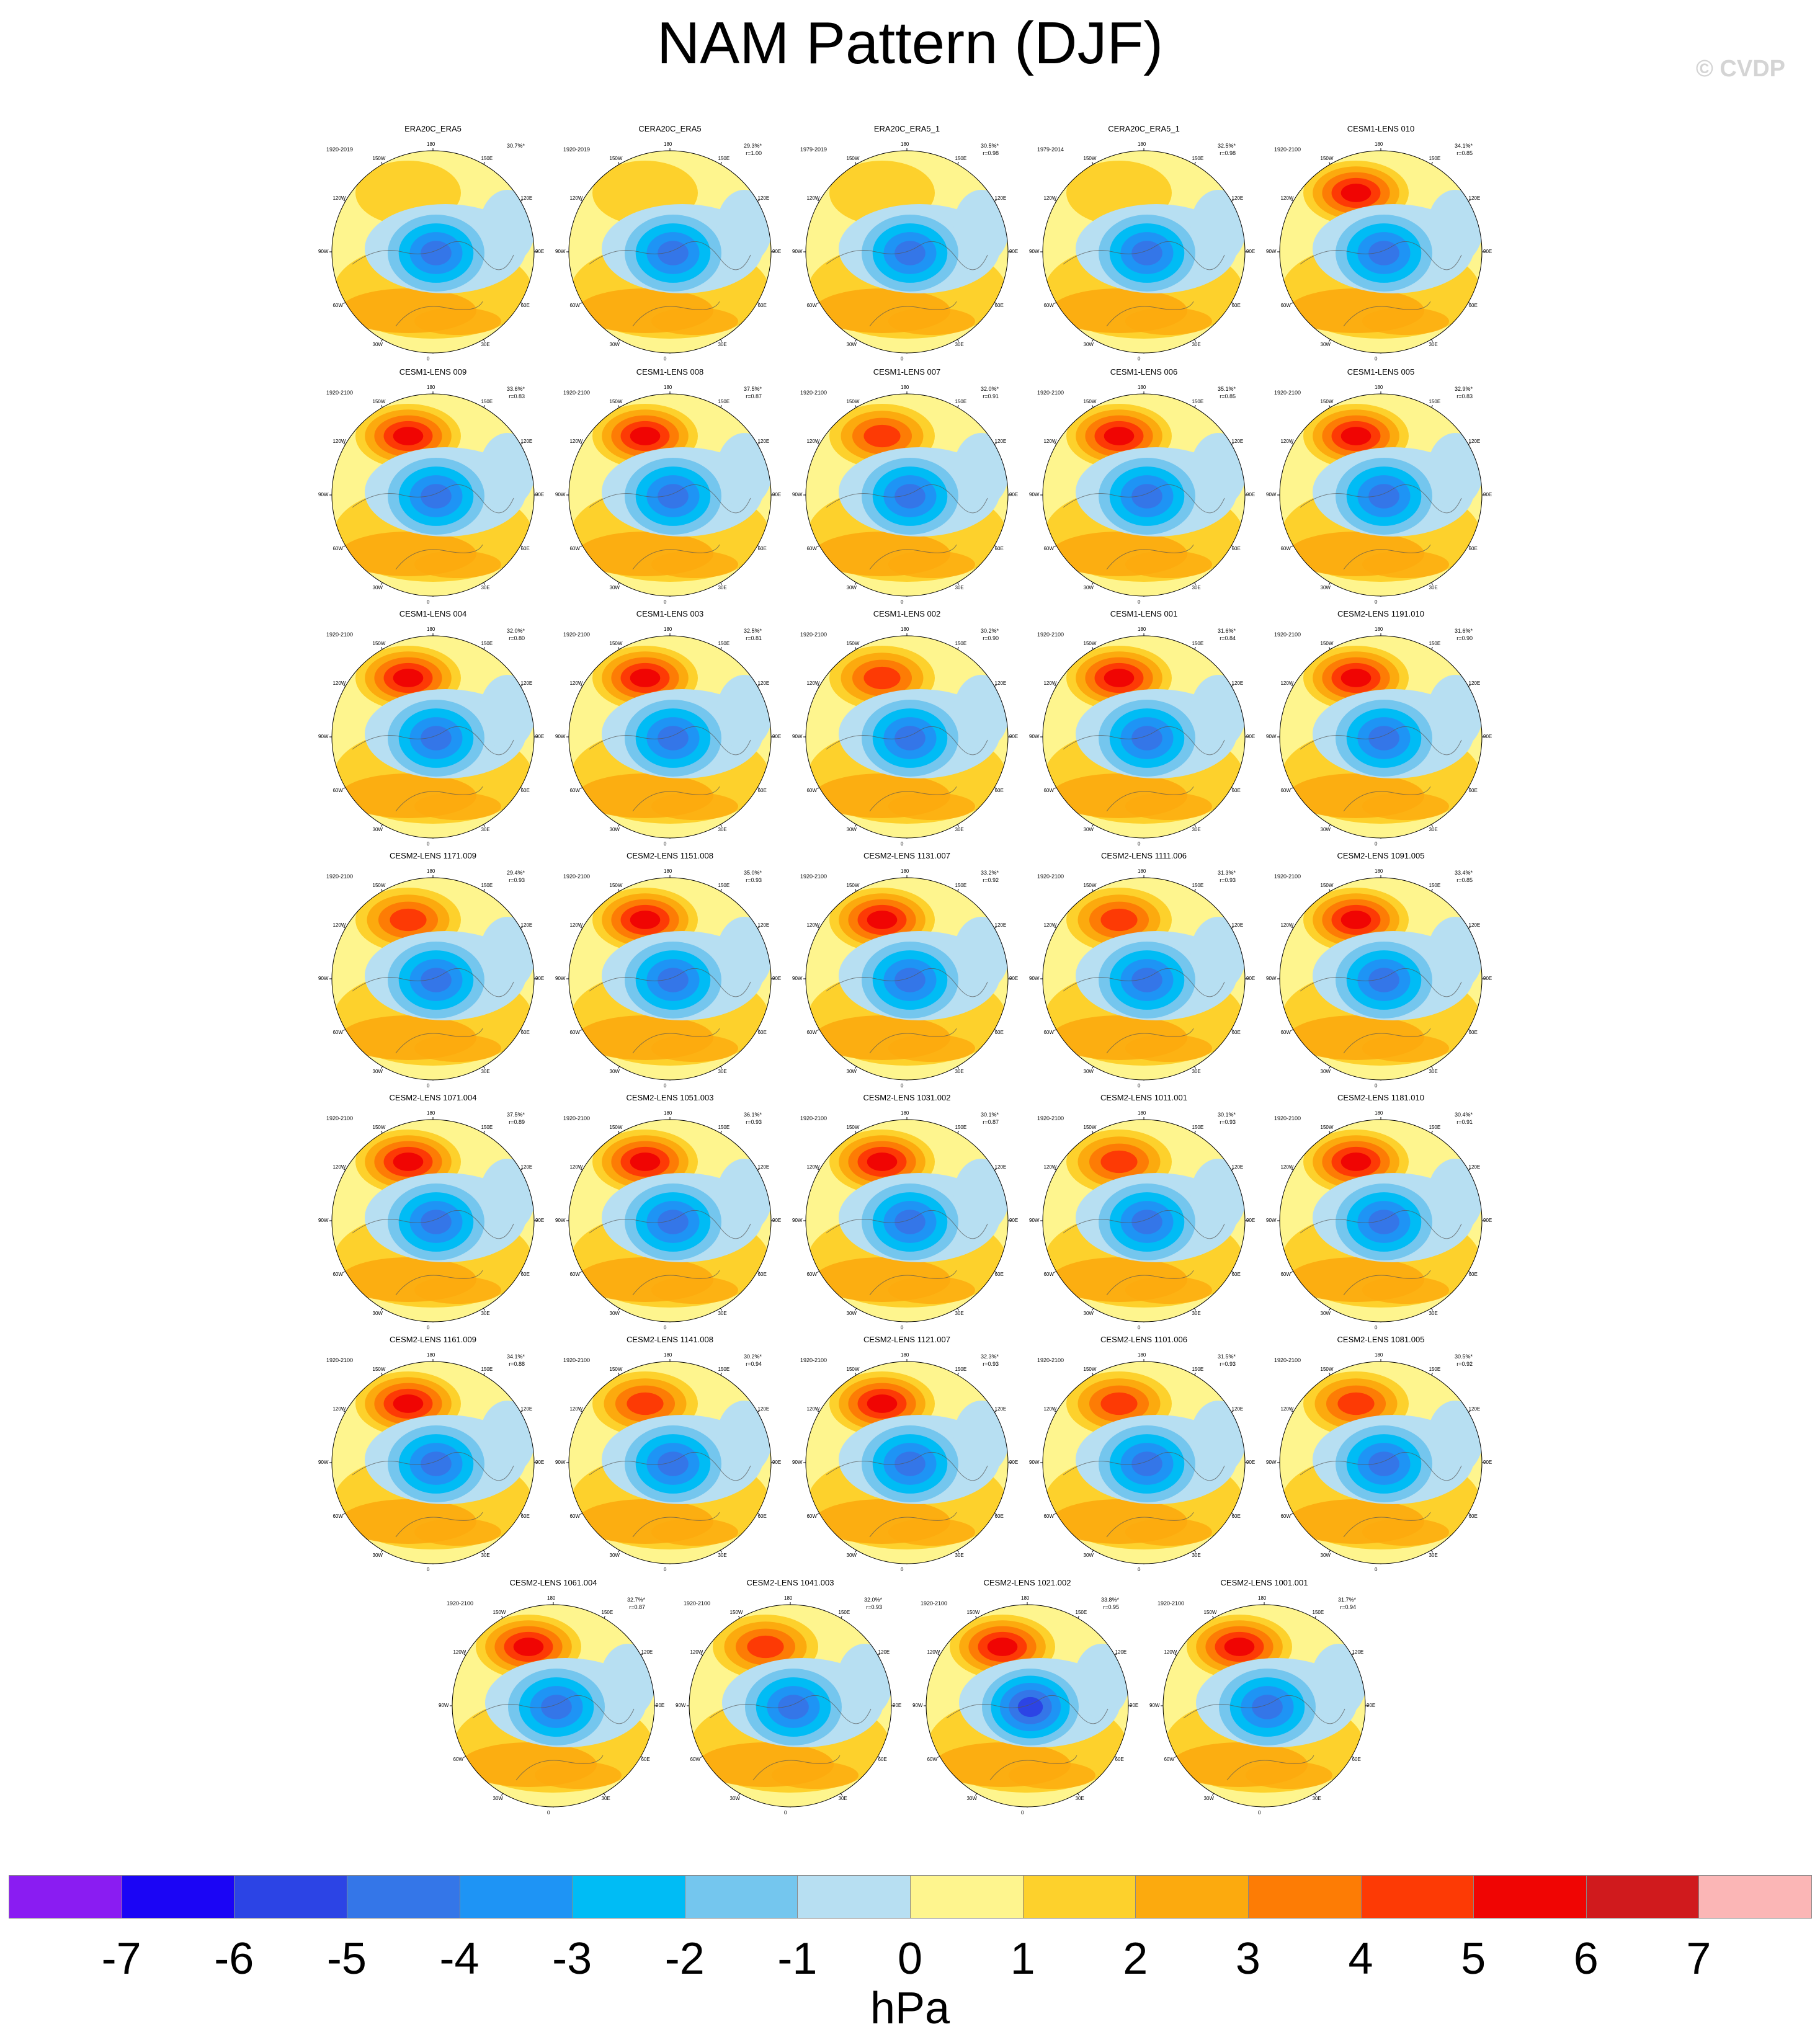 The image size is (1820, 2037). Describe the element at coordinates (1226, 631) in the screenshot. I see `panel-variance: 31.6%*` at that location.